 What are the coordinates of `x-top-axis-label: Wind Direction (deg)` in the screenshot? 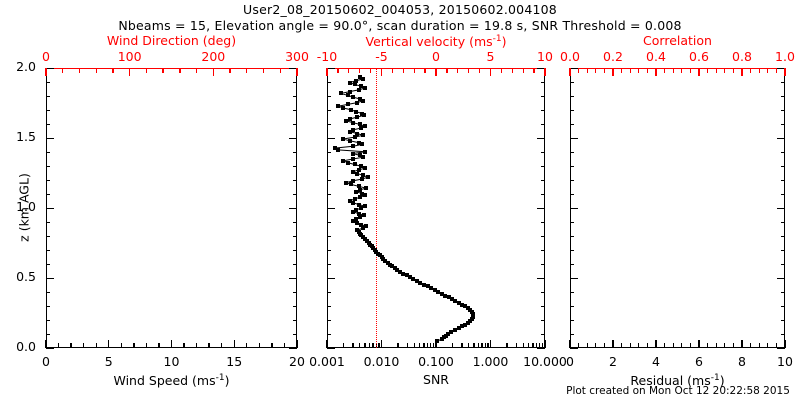 It's located at (171, 40).